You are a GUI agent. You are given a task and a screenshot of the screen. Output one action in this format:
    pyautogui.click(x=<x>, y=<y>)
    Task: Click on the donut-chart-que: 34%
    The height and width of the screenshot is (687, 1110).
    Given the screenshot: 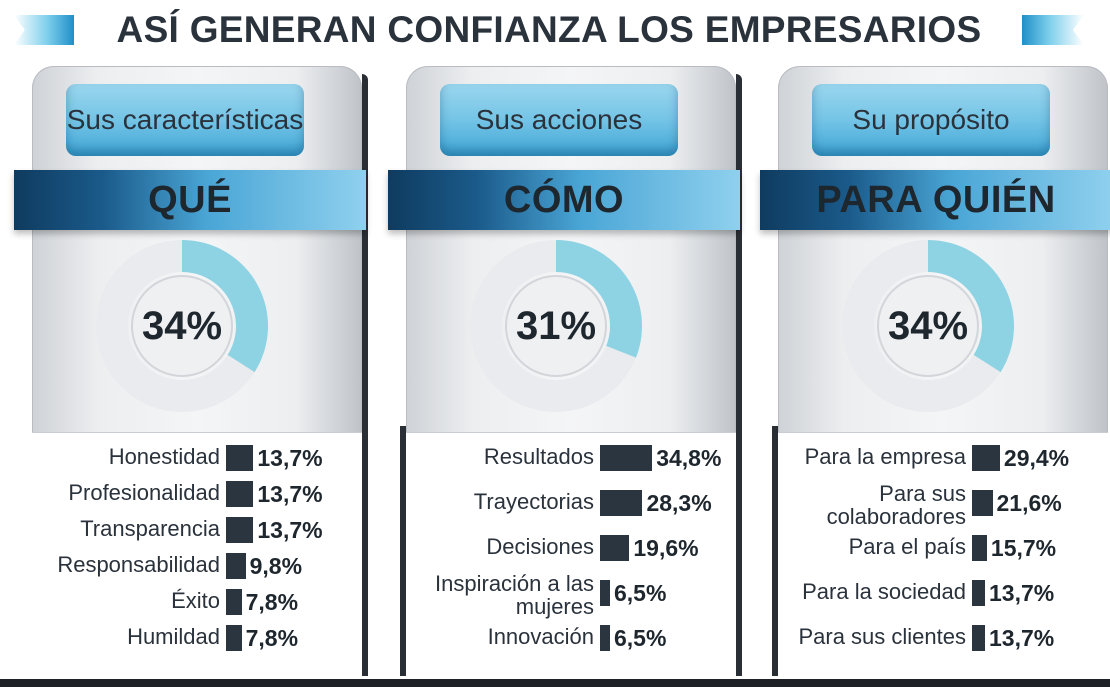 What is the action you would take?
    pyautogui.click(x=182, y=326)
    